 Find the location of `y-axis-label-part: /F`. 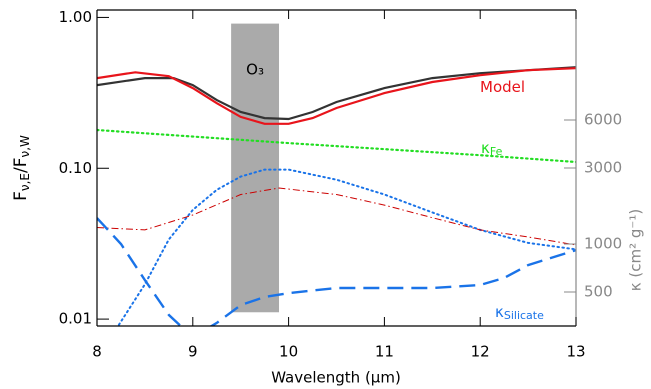

y-axis-label-part: /F is located at coordinates (21, 165).